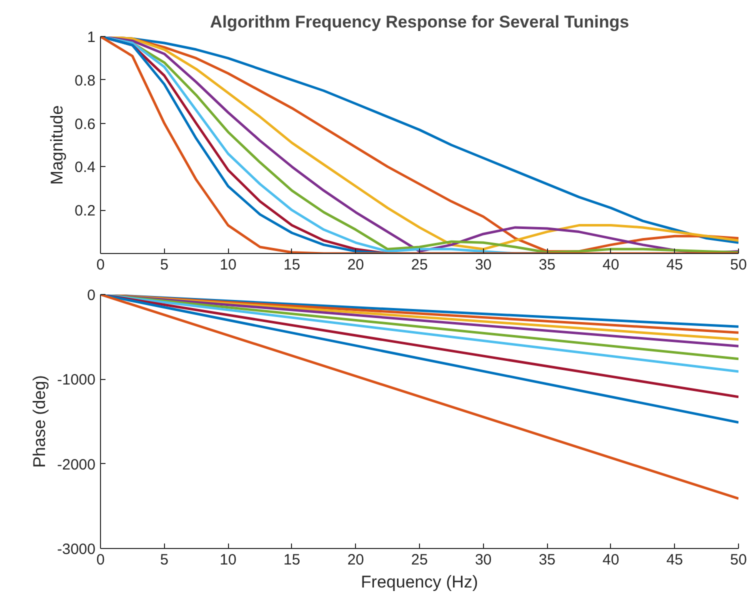 The width and height of the screenshot is (755, 599). I want to click on y-axis-title: Magnitude, so click(57, 145).